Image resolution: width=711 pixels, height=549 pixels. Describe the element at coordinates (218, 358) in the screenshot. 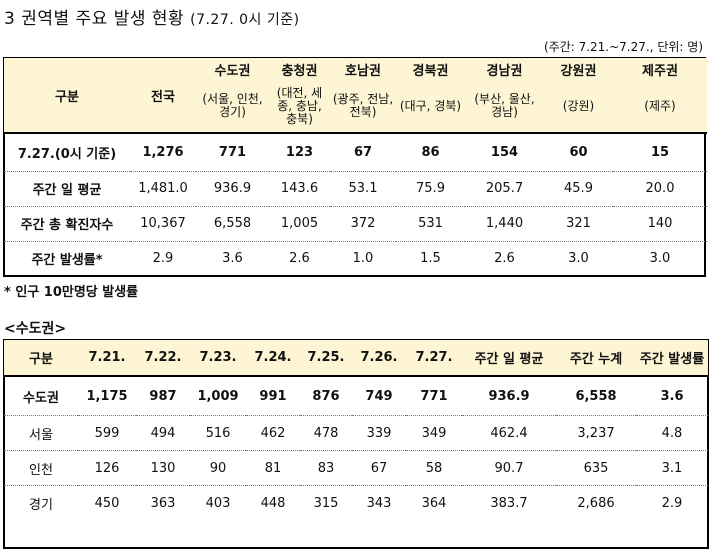

I see `column-header: 7.23.` at that location.